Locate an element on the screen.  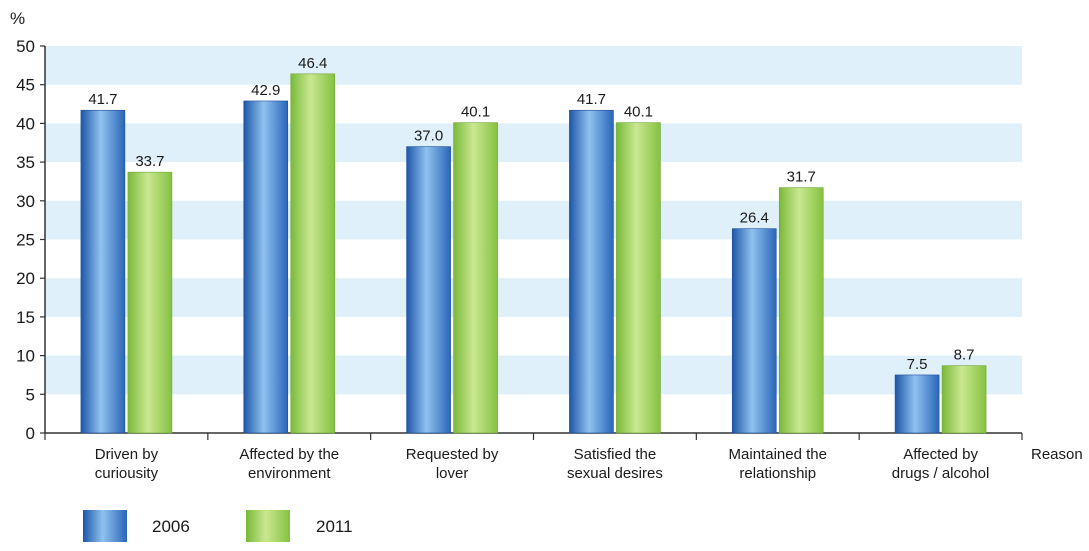
category-label: Affected by the is located at coordinates (289, 454).